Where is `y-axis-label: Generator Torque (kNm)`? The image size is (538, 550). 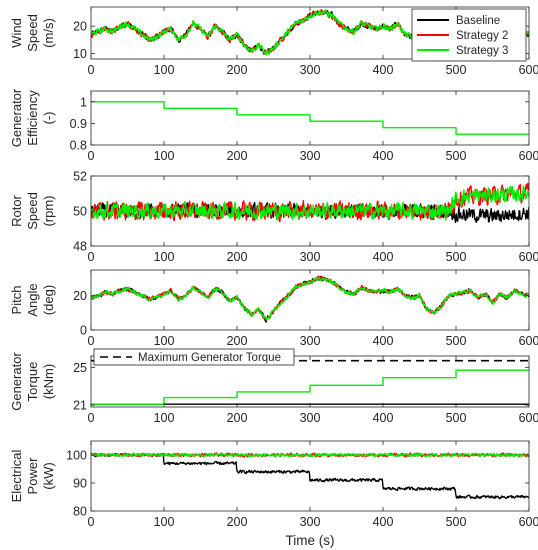 y-axis-label: Generator Torque (kNm) is located at coordinates (32, 381).